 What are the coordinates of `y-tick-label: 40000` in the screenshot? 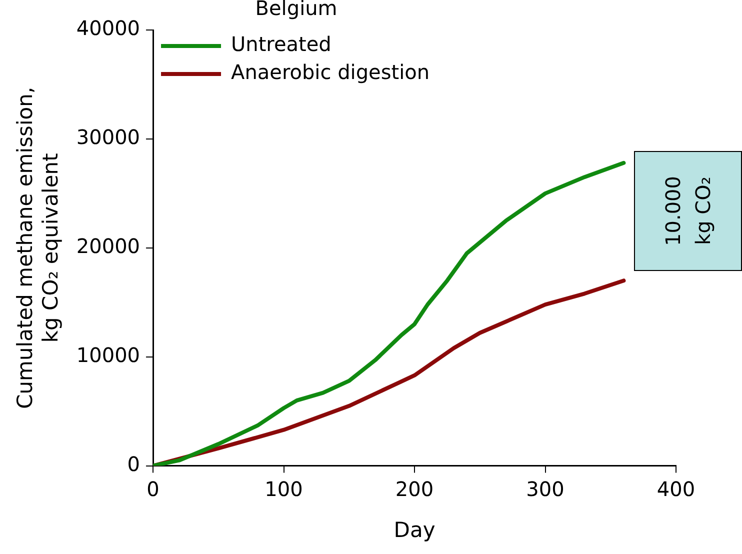 It's located at (108, 28).